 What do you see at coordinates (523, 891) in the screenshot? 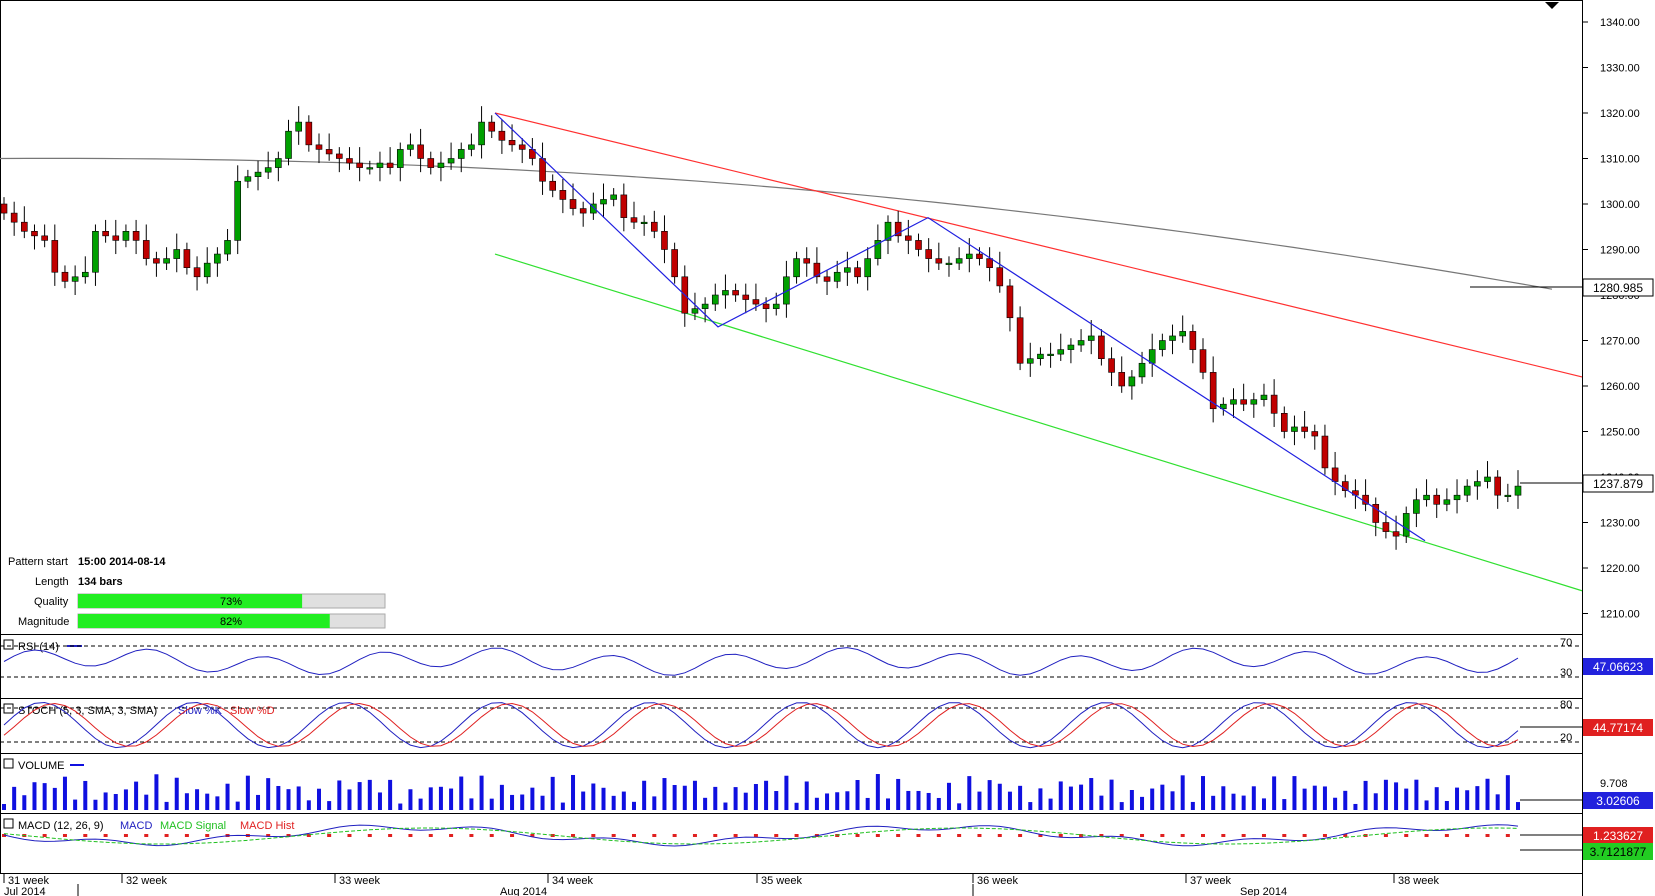
I see `month-label: Aug 2014` at bounding box center [523, 891].